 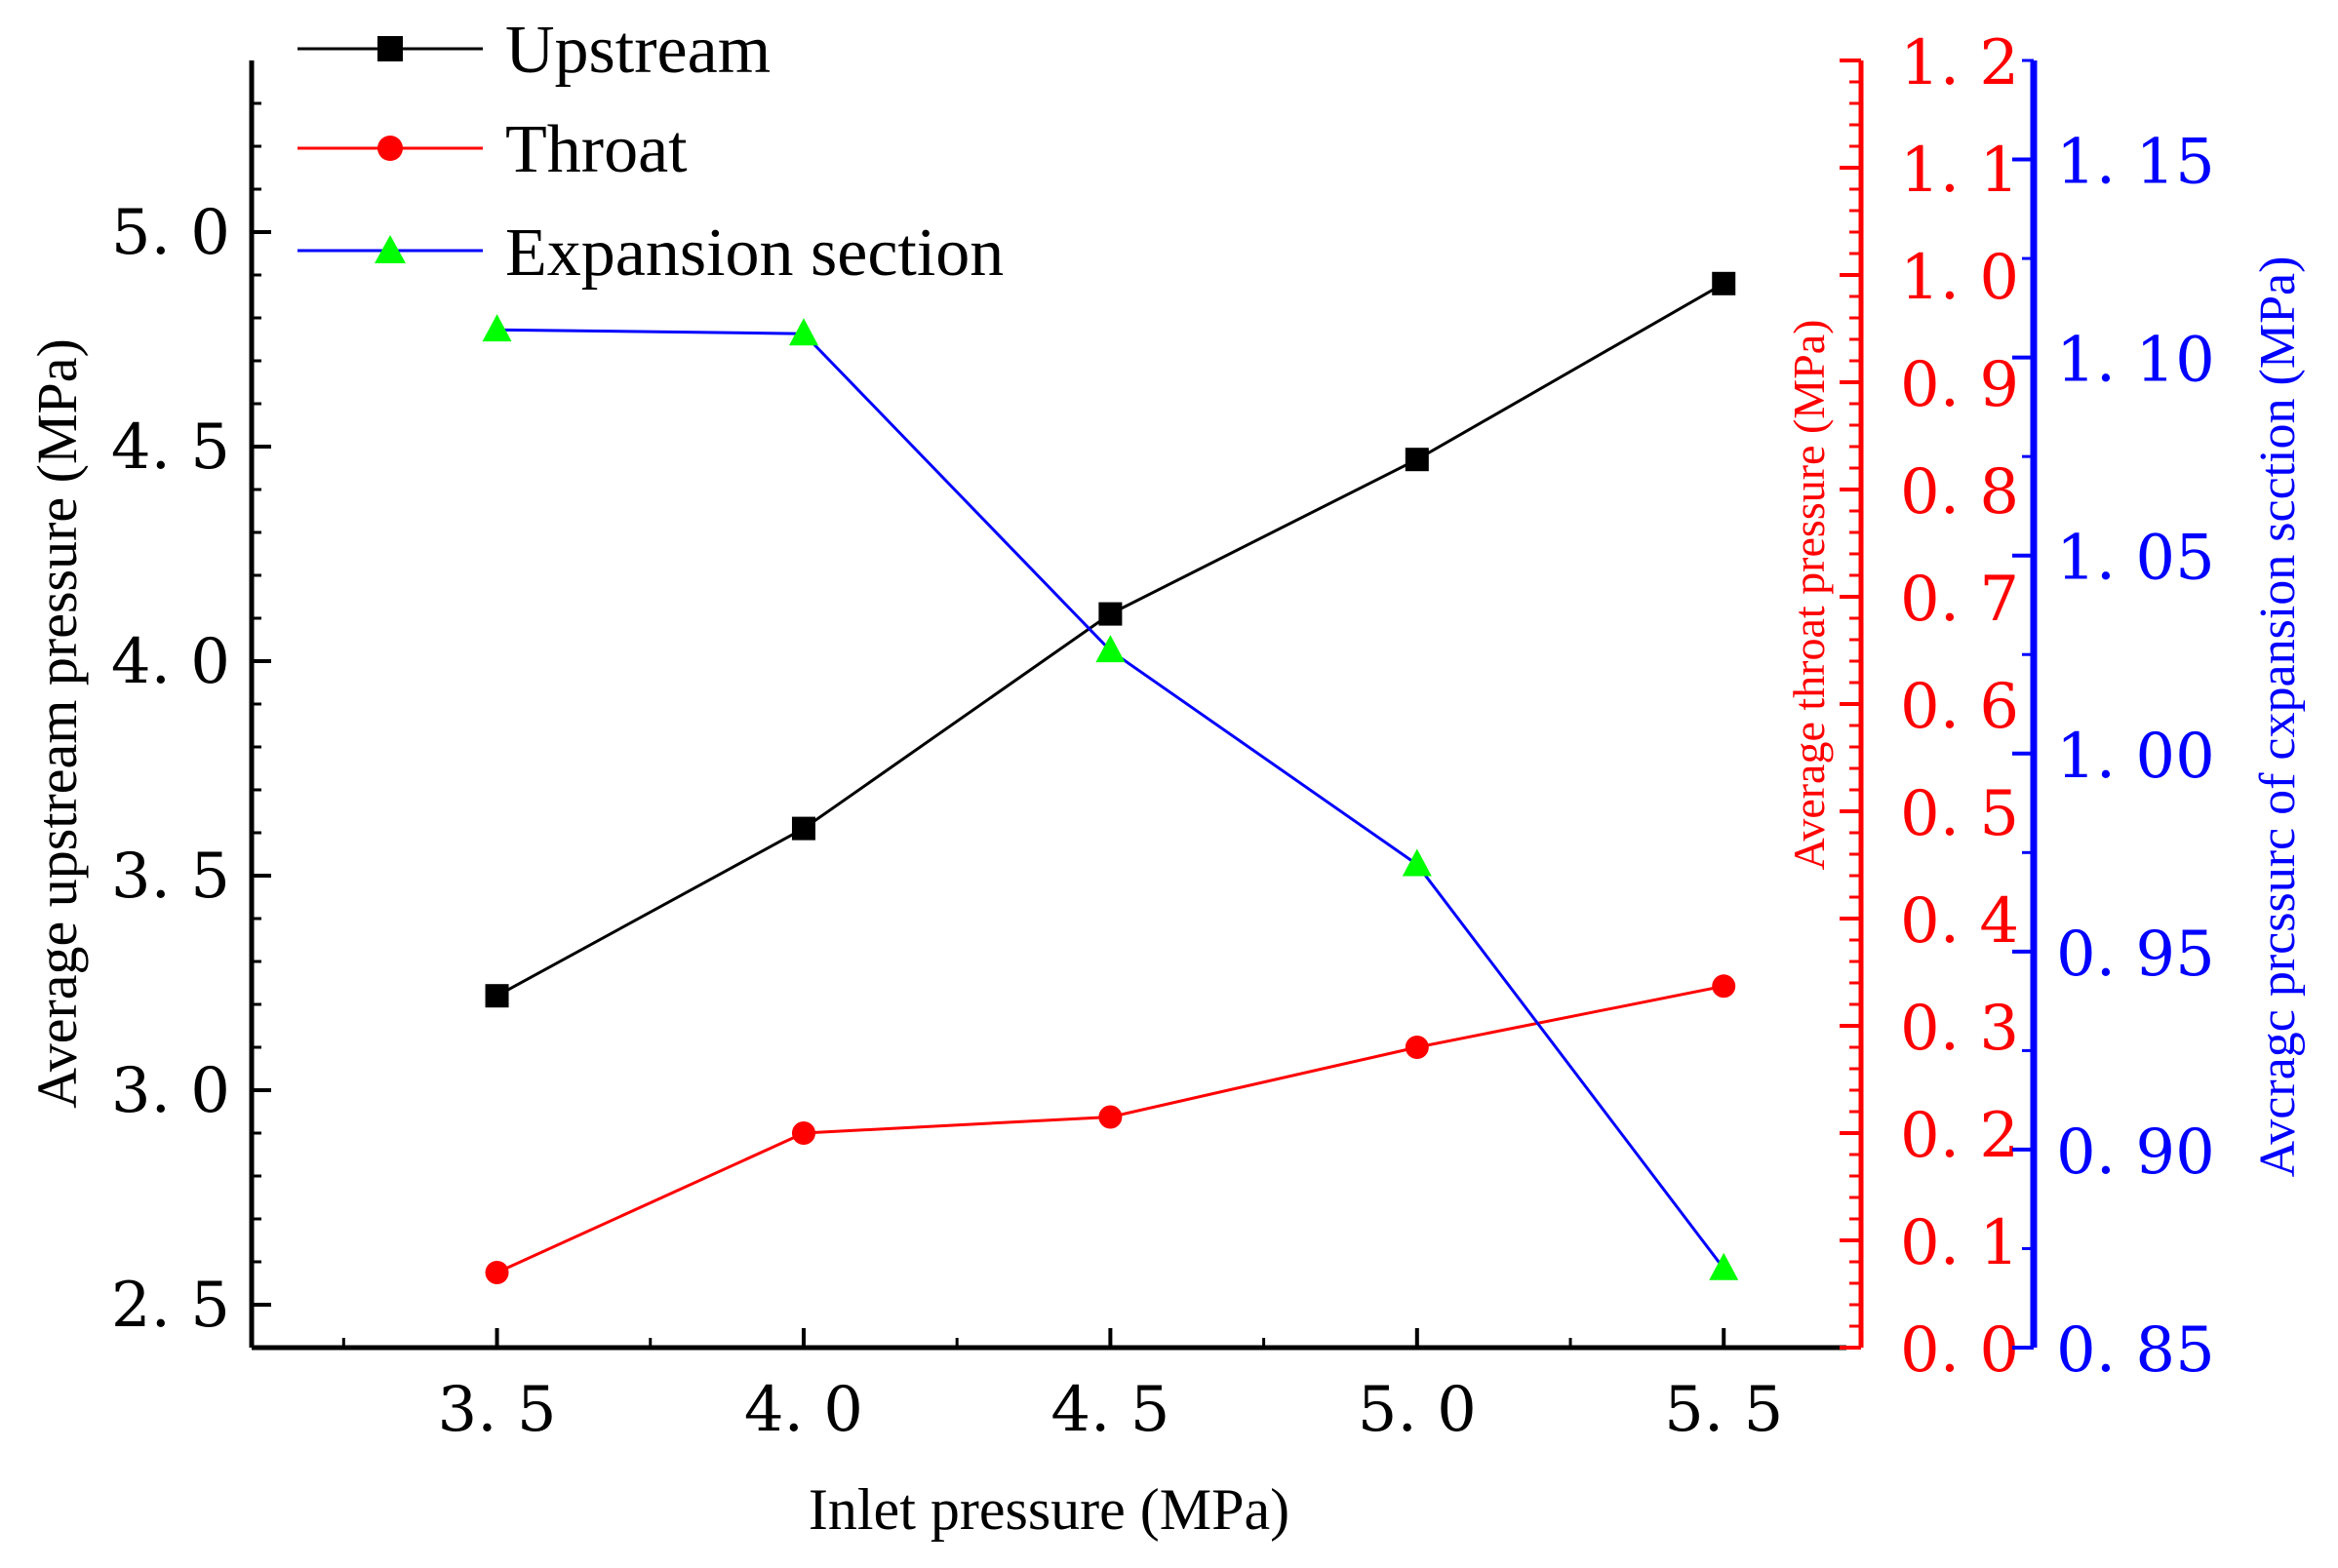 What do you see at coordinates (1959, 600) in the screenshot?
I see `throat-axis-tick-label: 0. 7` at bounding box center [1959, 600].